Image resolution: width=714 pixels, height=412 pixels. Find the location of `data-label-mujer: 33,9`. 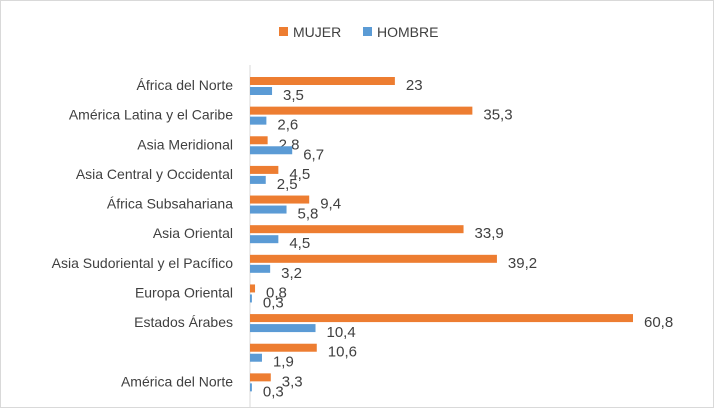

data-label-mujer: 33,9 is located at coordinates (489, 233).